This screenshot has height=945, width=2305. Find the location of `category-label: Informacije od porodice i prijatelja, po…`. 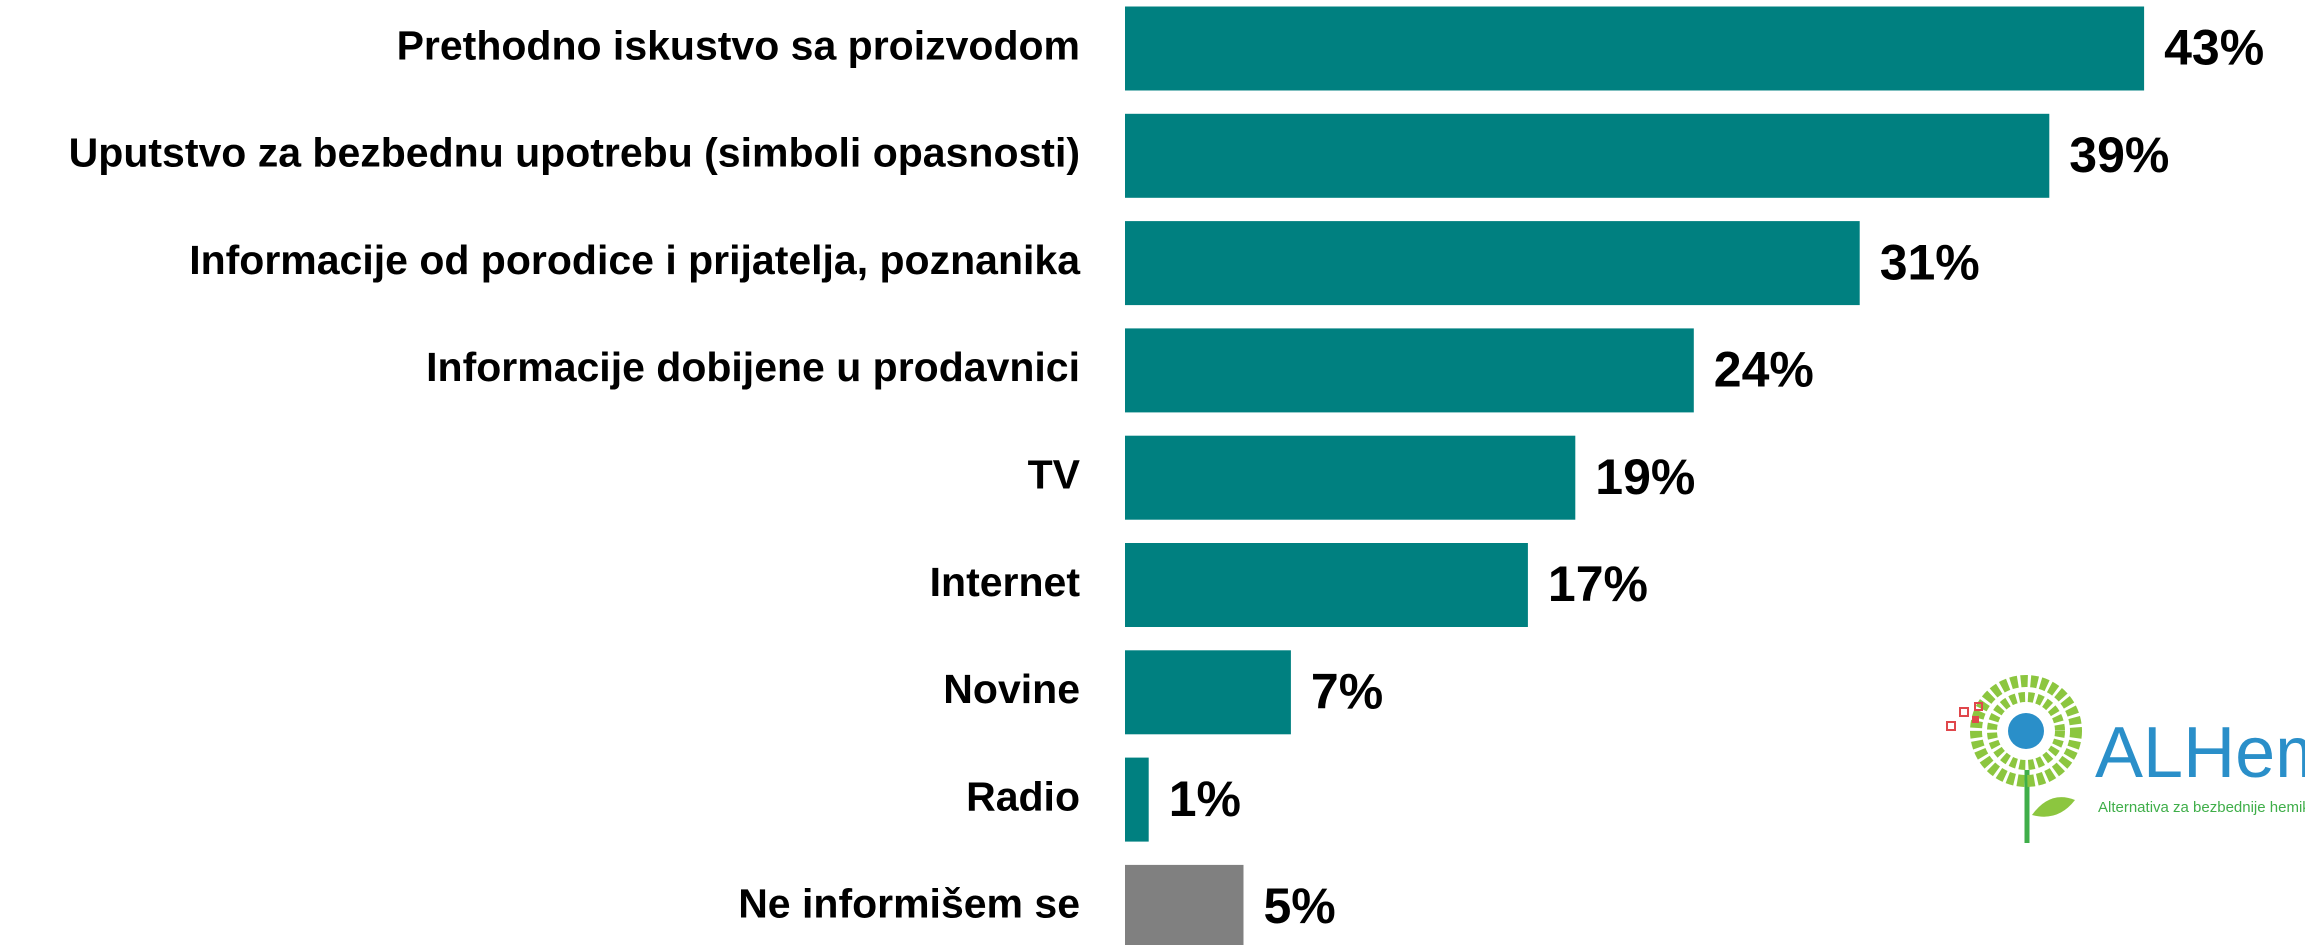

category-label: Informacije od porodice i prijatelja, po… is located at coordinates (635, 260).